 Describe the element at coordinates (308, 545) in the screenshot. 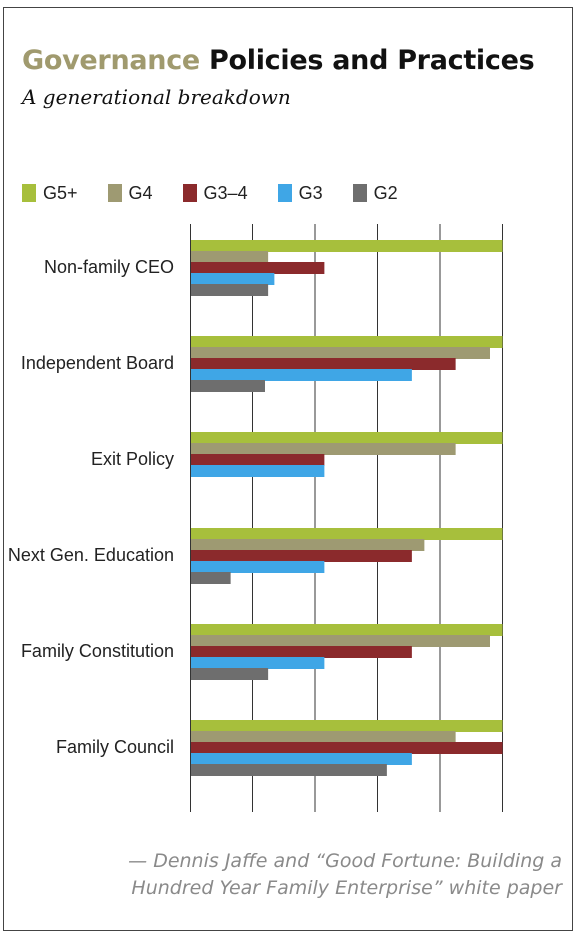

I see `bar-next-gen-education-g4` at that location.